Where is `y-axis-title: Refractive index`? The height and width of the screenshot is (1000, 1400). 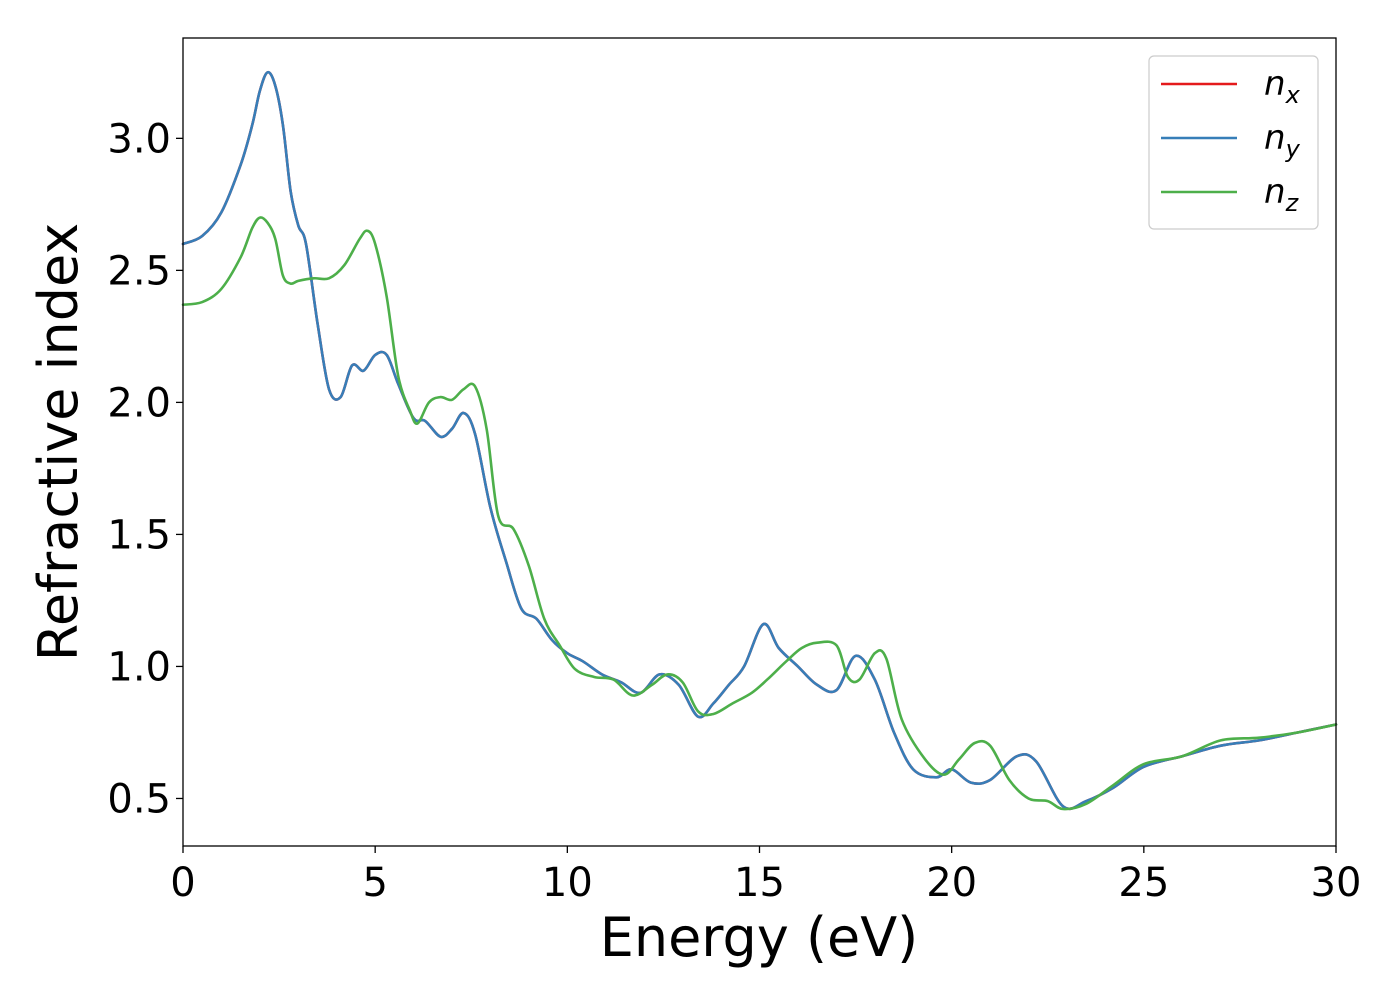
y-axis-title: Refractive index is located at coordinates (58, 442).